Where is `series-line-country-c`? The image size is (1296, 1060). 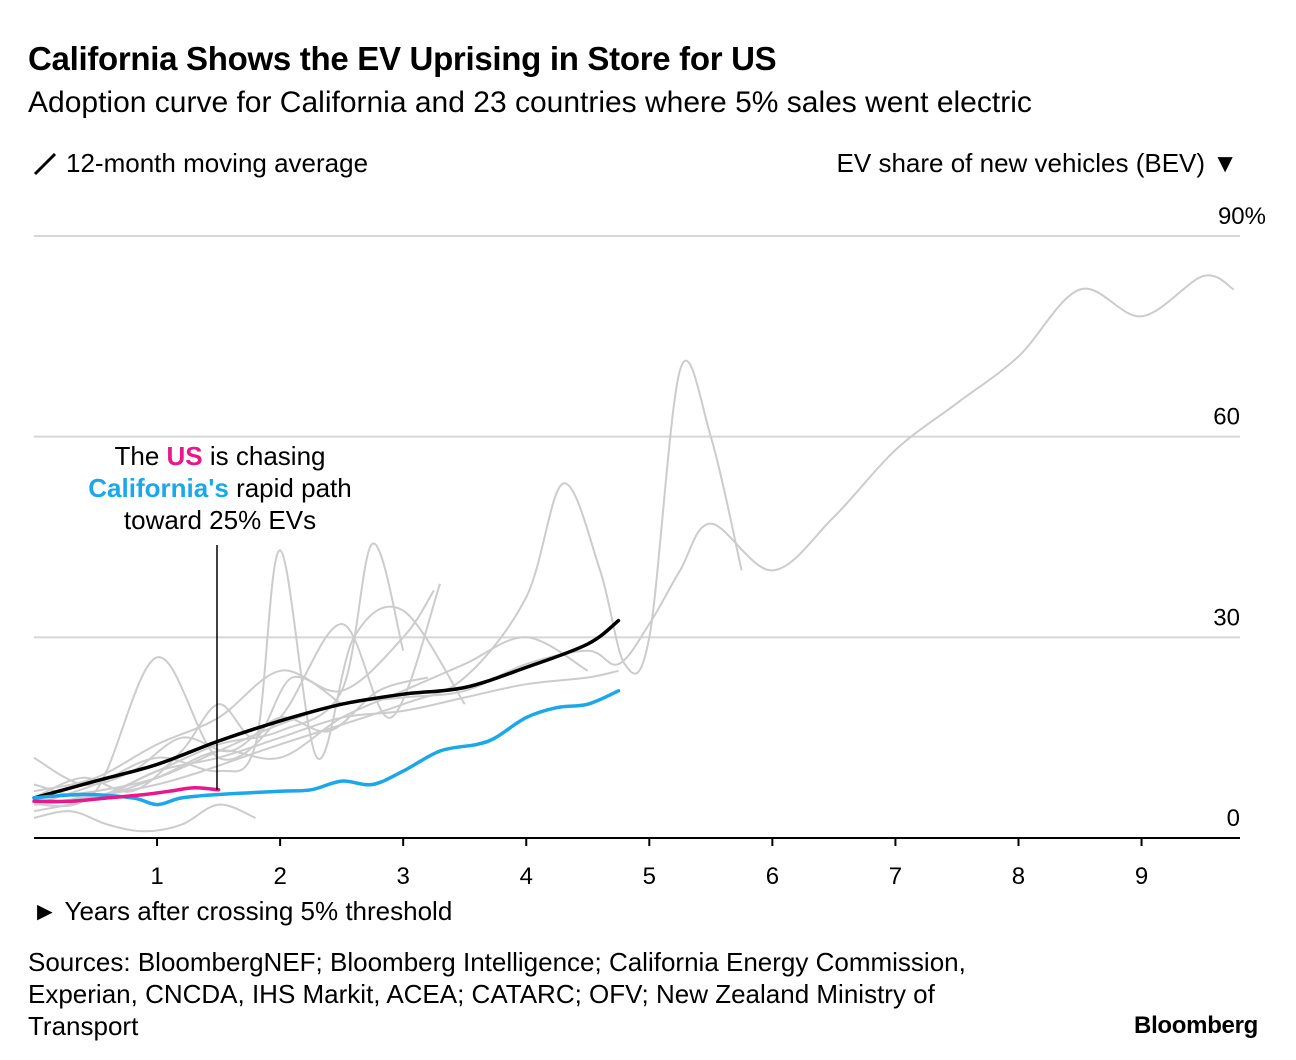 series-line-country-c is located at coordinates (234, 691).